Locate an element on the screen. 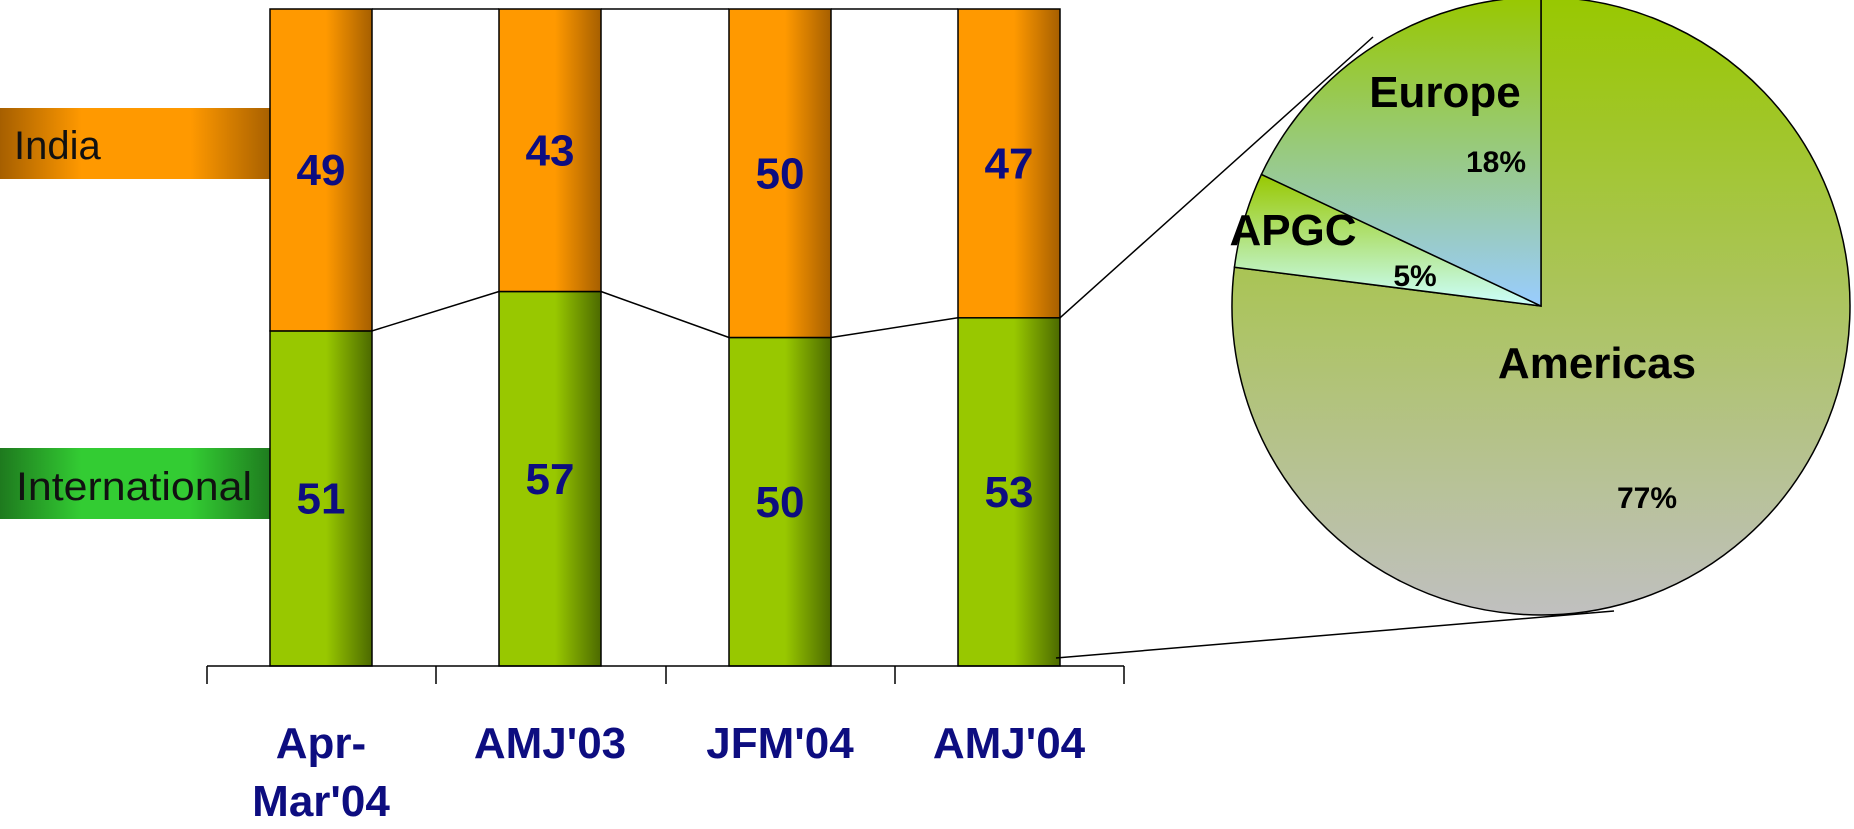  legend: India International is located at coordinates (136, 313).